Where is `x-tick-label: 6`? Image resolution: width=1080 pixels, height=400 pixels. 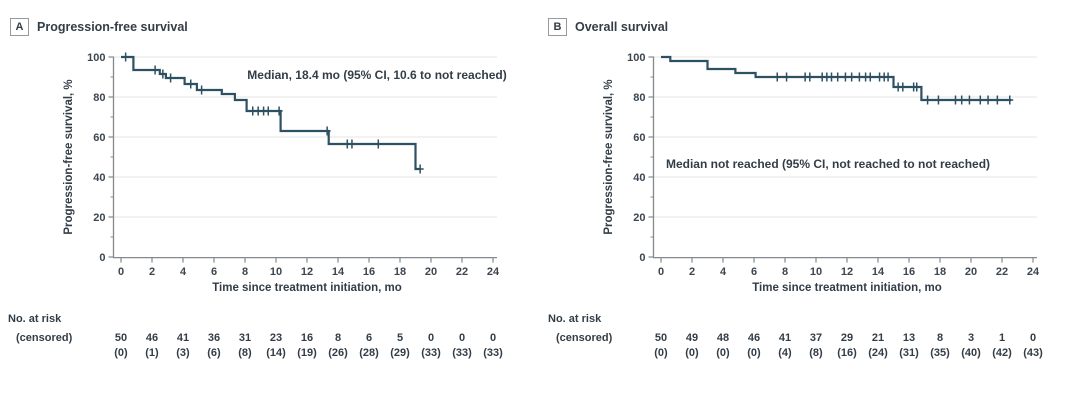 x-tick-label: 6 is located at coordinates (214, 272).